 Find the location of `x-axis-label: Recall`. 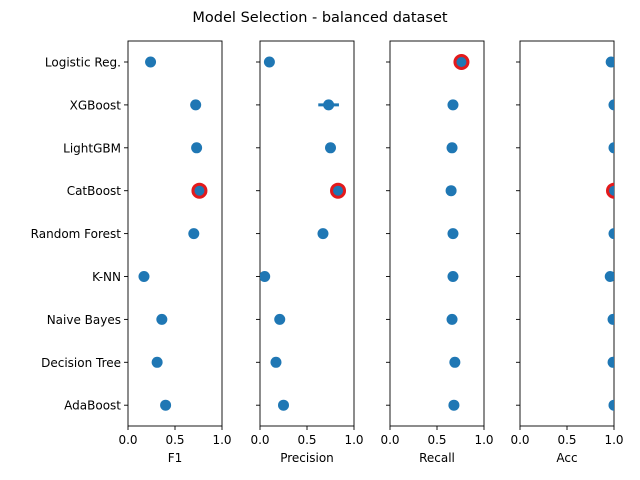

x-axis-label: Recall is located at coordinates (437, 458).